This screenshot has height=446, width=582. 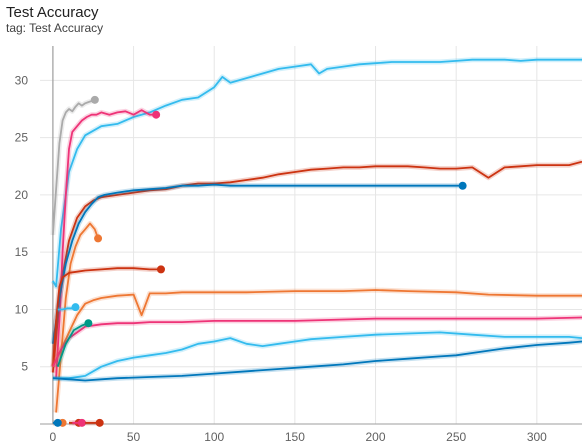 I want to click on x-tick-label: 0, so click(x=53, y=437).